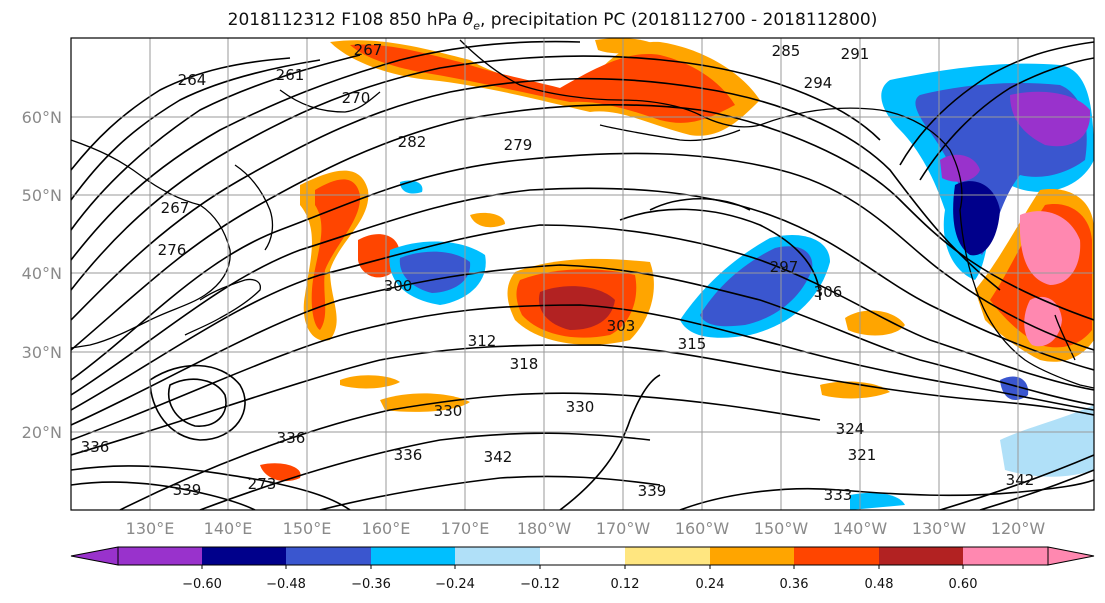 The width and height of the screenshot is (1105, 603). I want to click on colorbar, so click(582, 556).